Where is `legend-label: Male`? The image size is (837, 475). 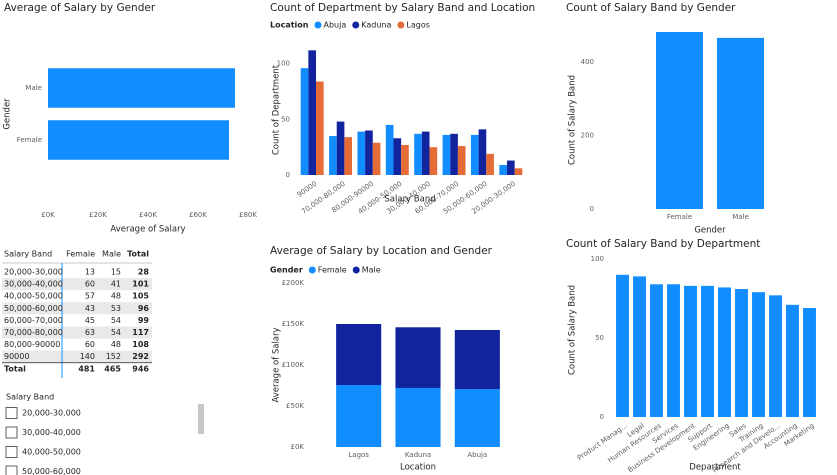 legend-label: Male is located at coordinates (371, 270).